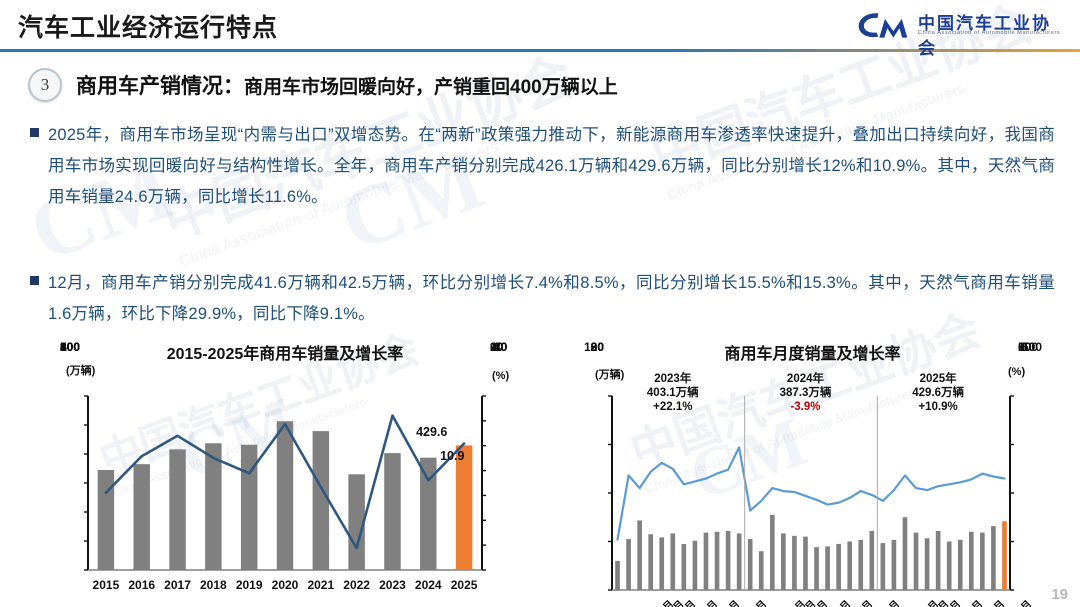 This screenshot has width=1080, height=607. I want to click on y2-axis-tick-label: 10, so click(497, 347).